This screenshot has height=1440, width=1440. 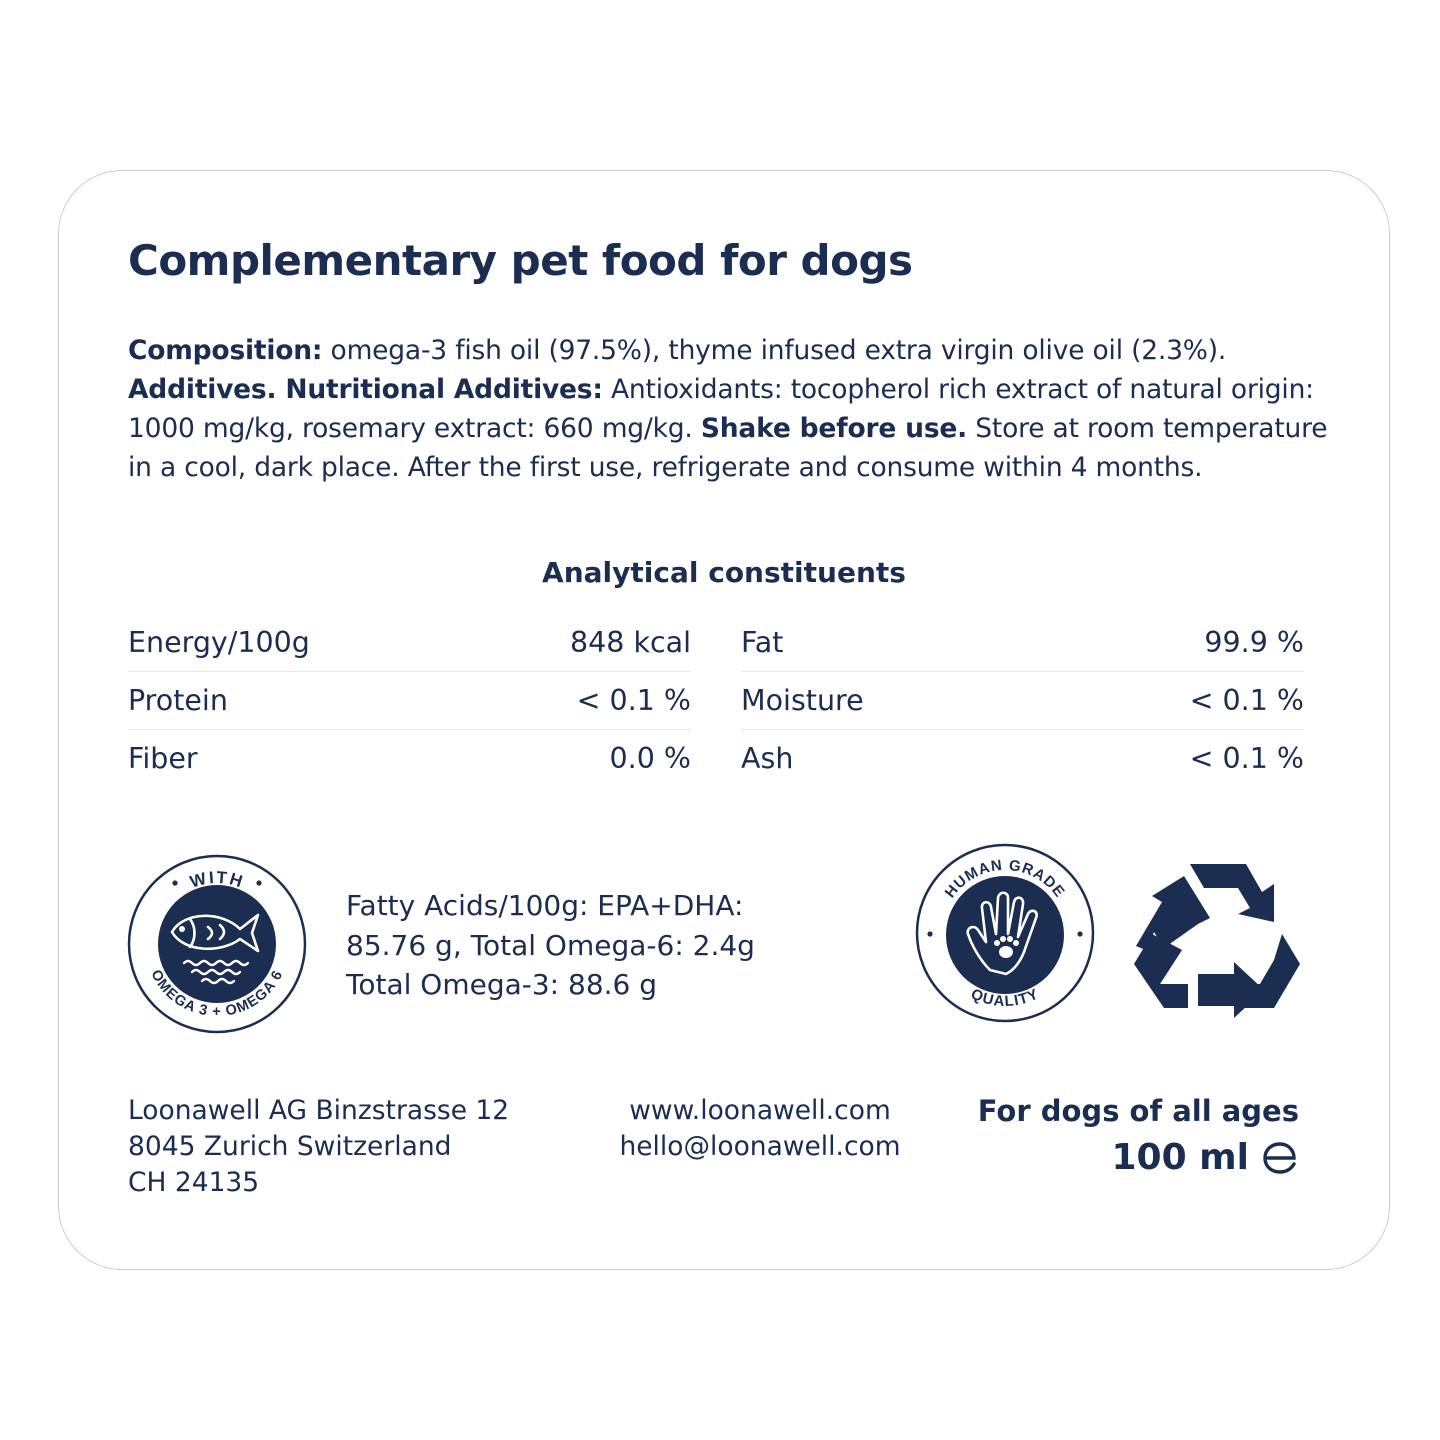 I want to click on table-row: Moisture < 0.1 %, so click(x=1022, y=701).